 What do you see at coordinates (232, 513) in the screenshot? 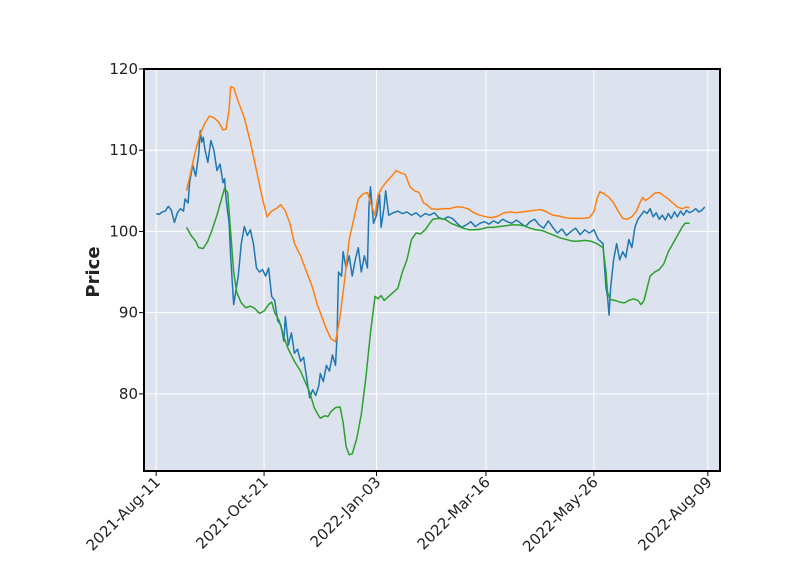
I see `x-tick-label: 2021-Oct-21` at bounding box center [232, 513].